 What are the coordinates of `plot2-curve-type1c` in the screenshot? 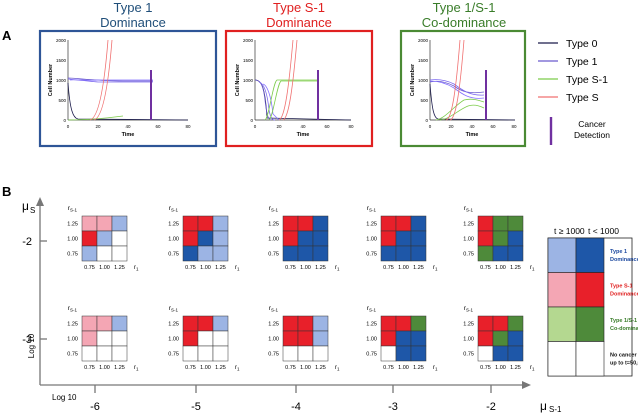 It's located at (271, 102).